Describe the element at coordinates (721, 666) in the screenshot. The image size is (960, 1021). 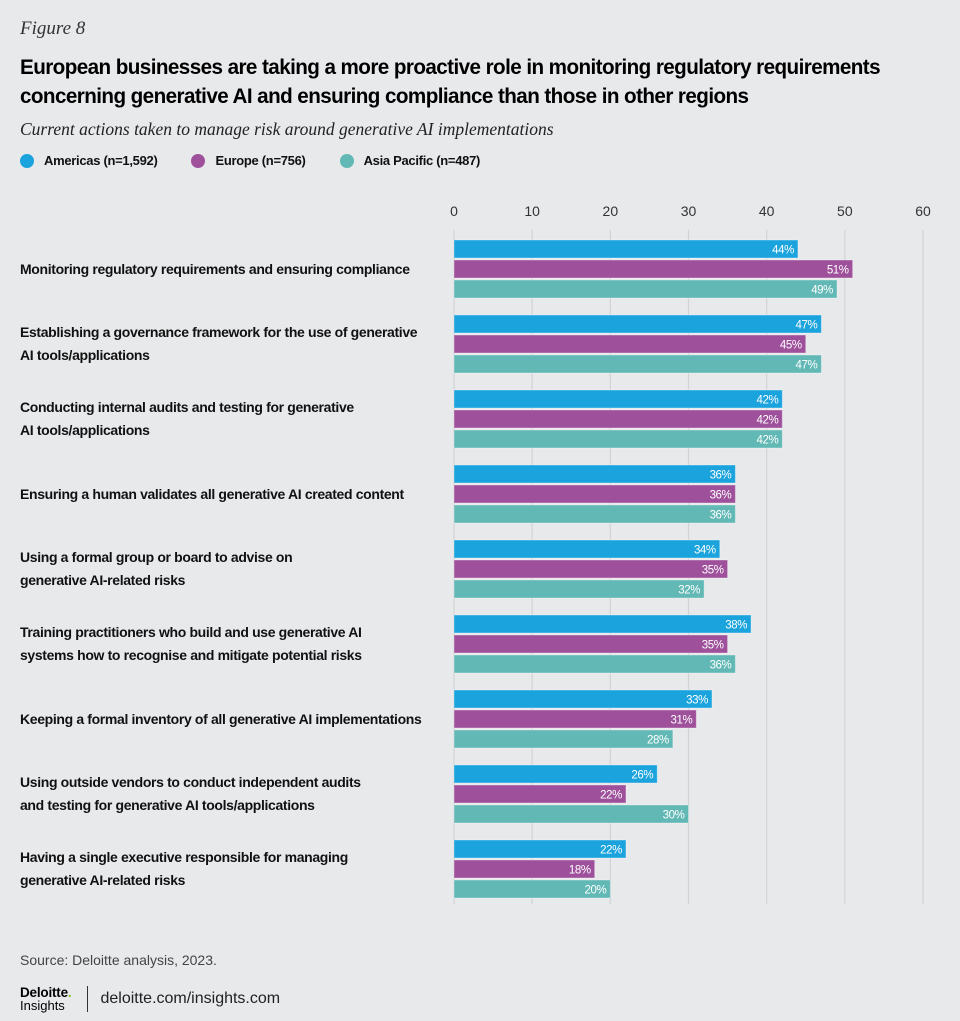
I see `bar-value-label-asia-pacific-5: 36%` at that location.